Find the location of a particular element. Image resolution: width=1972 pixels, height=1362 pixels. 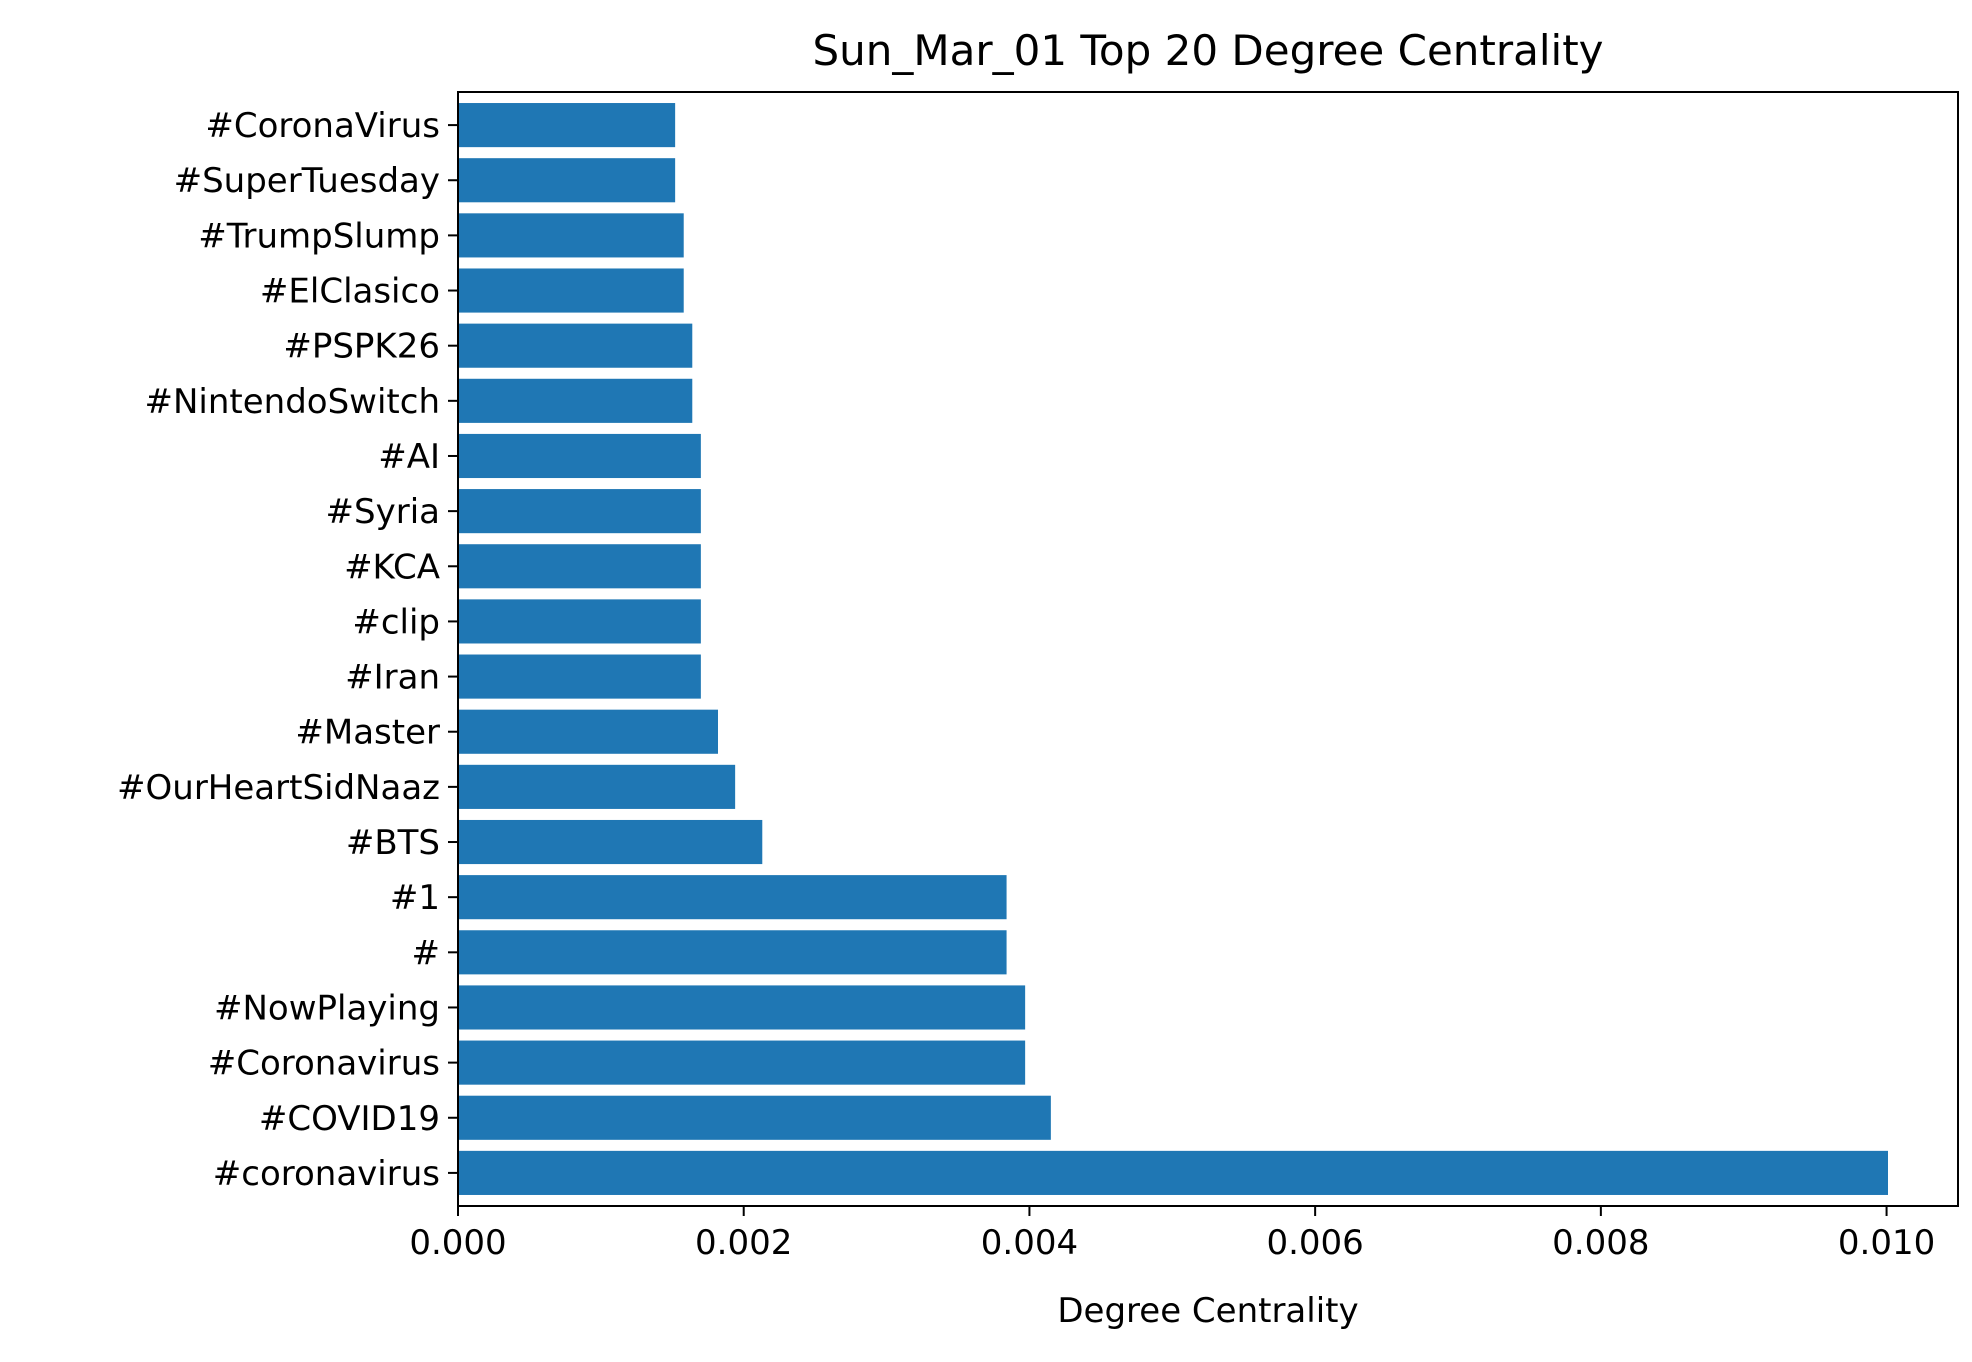

y-tick-label: #NowPlaying is located at coordinates (327, 1008).